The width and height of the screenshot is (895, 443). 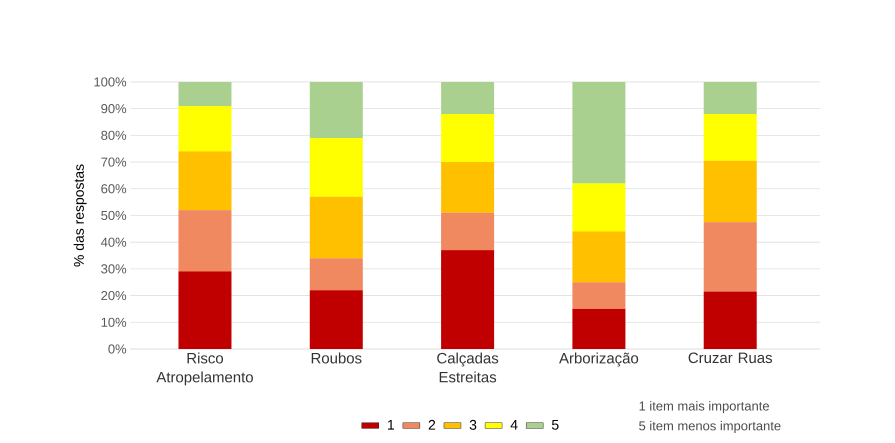 I want to click on y-tick-label: 10%, so click(x=114, y=322).